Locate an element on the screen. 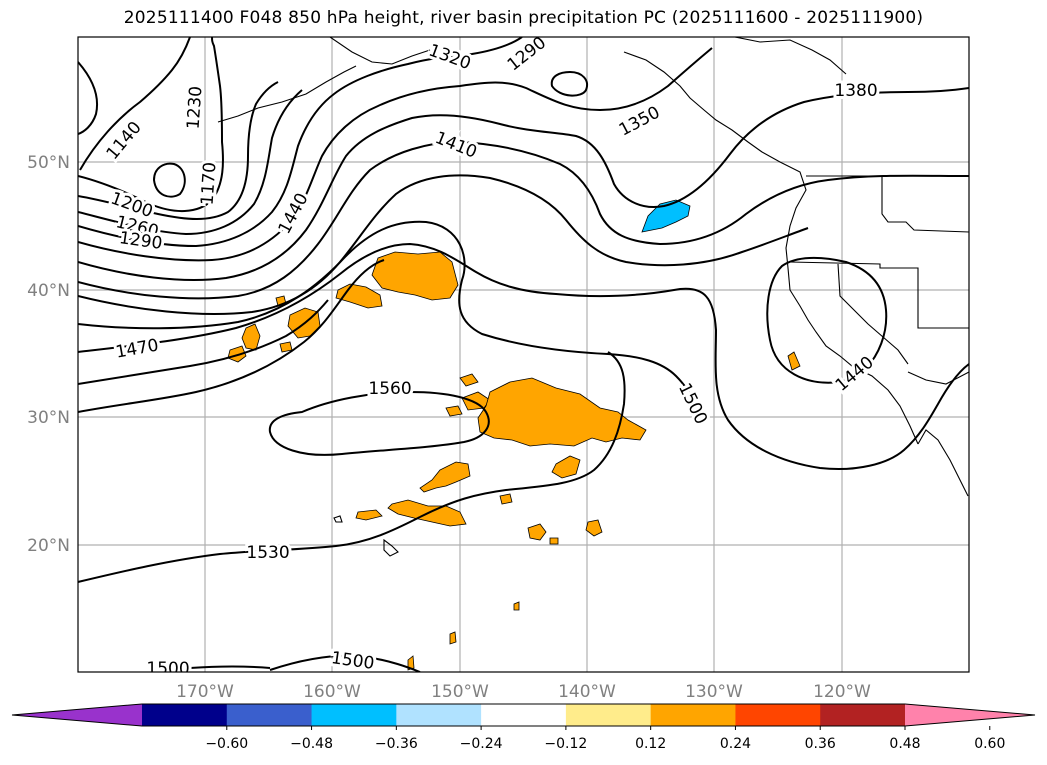 This screenshot has width=1047, height=765. lat-label-50n: 50°N is located at coordinates (48, 163).